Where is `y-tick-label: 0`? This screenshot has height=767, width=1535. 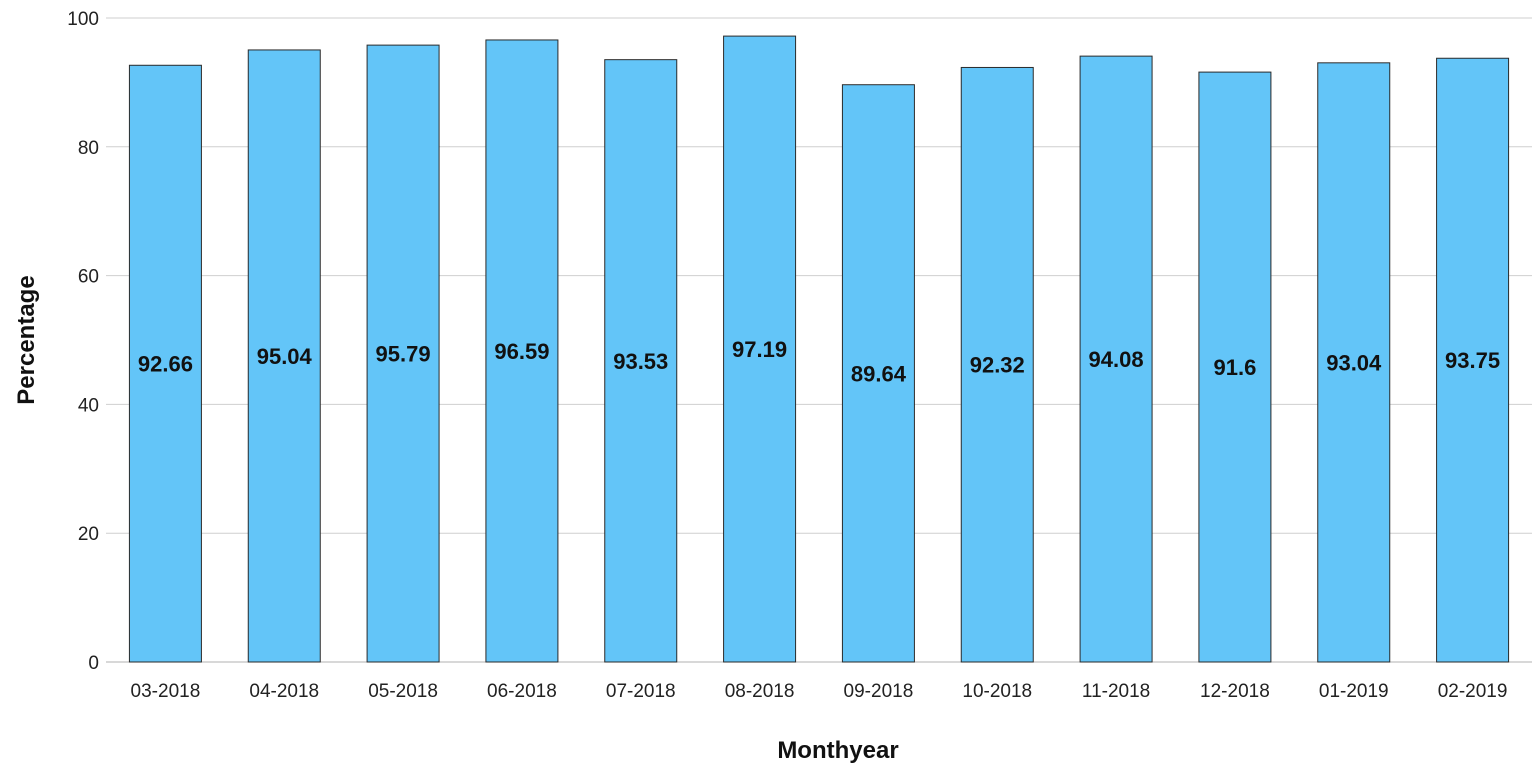 y-tick-label: 0 is located at coordinates (93, 663).